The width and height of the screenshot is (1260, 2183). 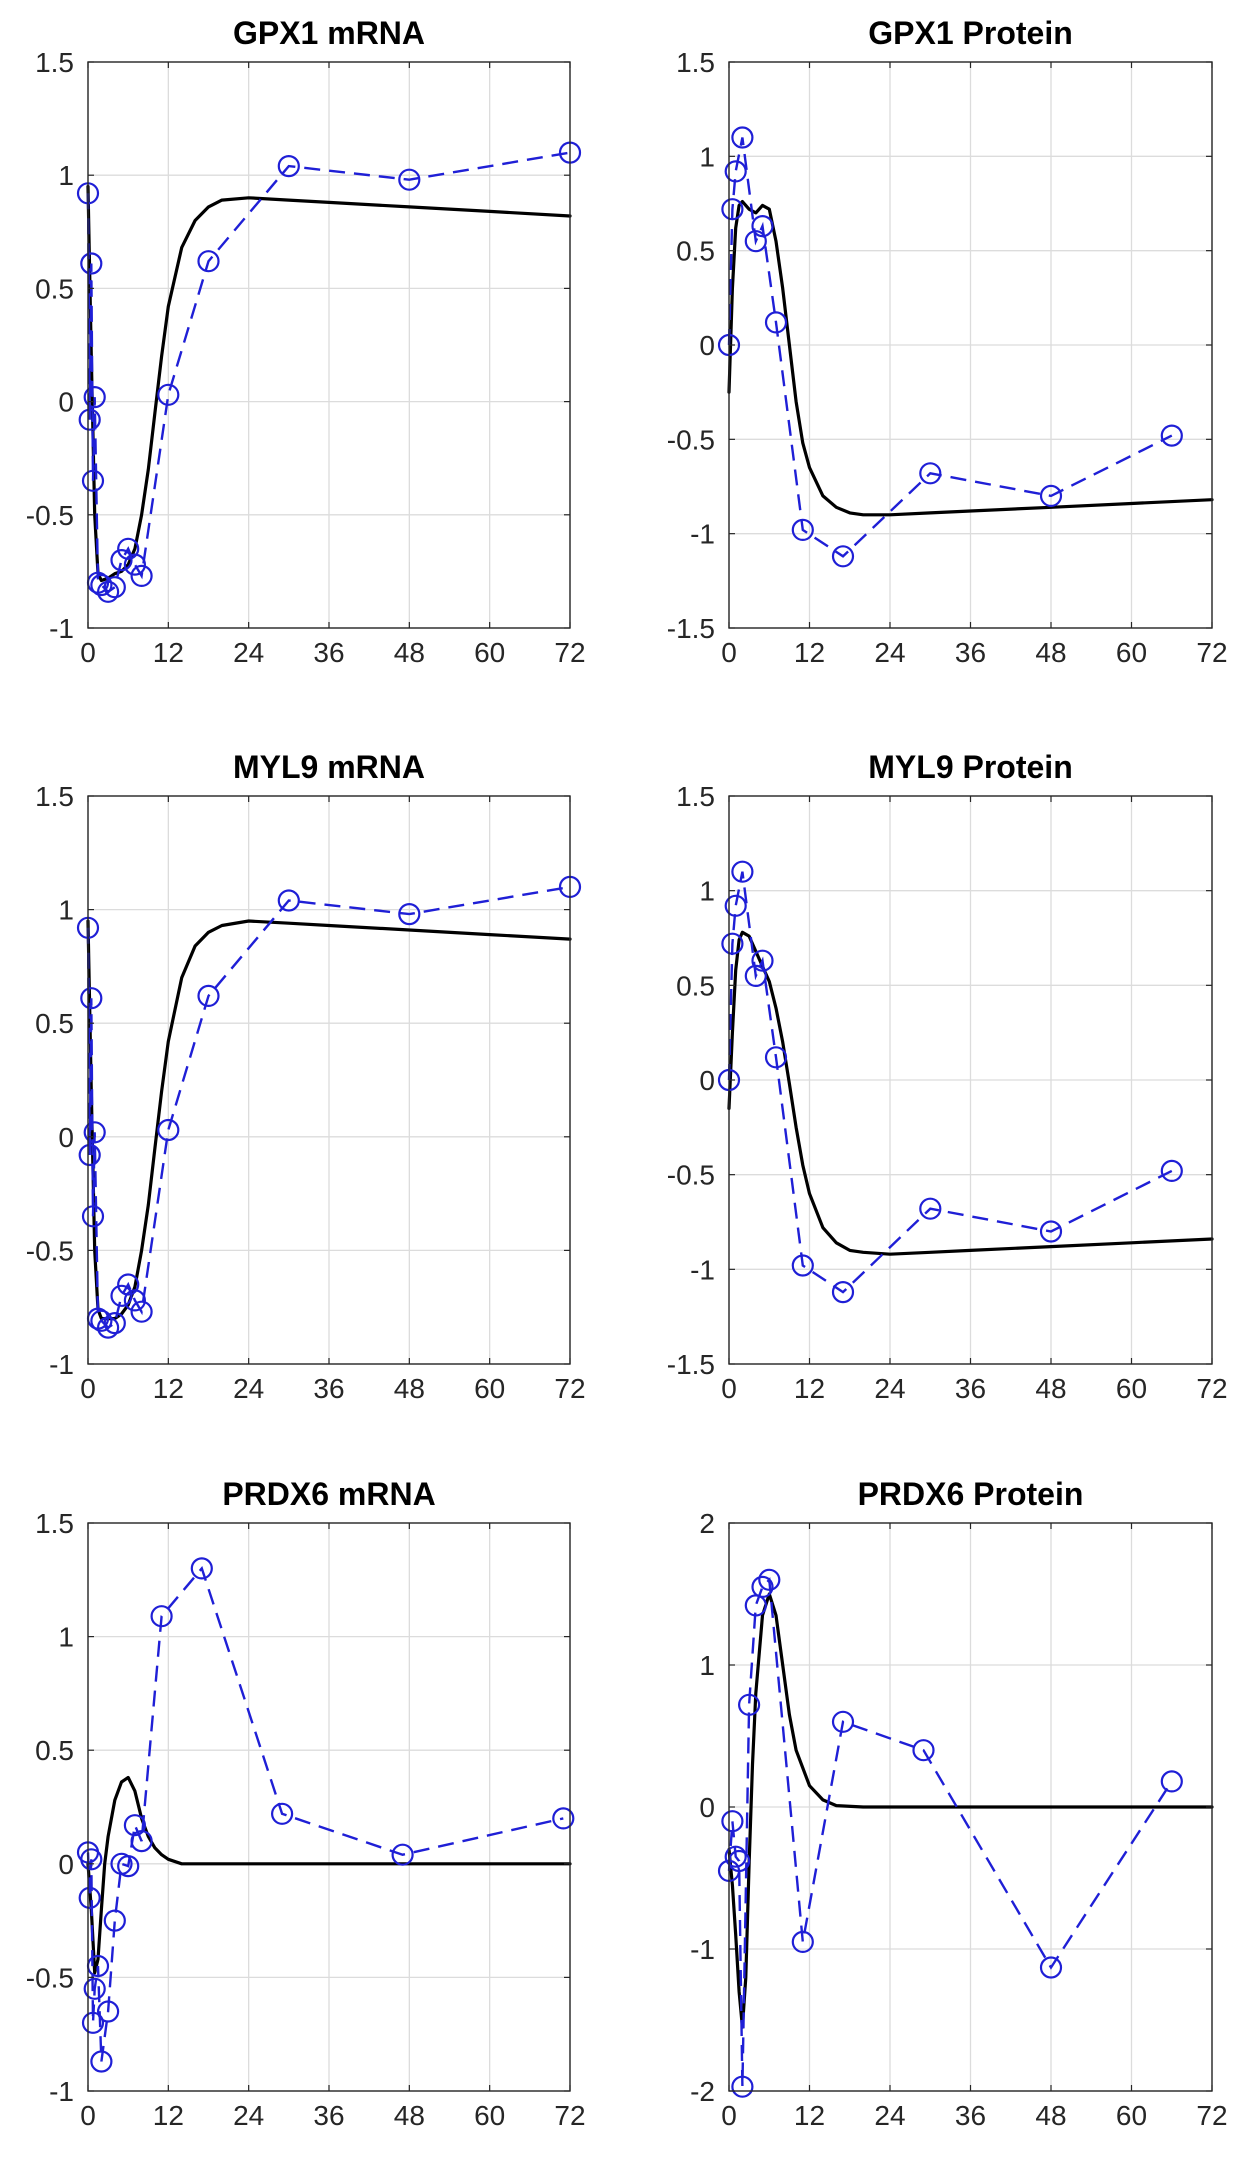 I want to click on chart-title: PRDX6 mRNA, so click(x=328, y=1494).